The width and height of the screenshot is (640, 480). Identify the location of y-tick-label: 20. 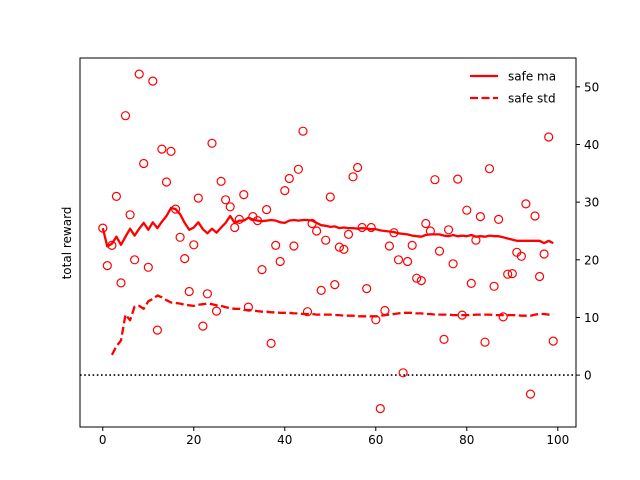
(591, 260).